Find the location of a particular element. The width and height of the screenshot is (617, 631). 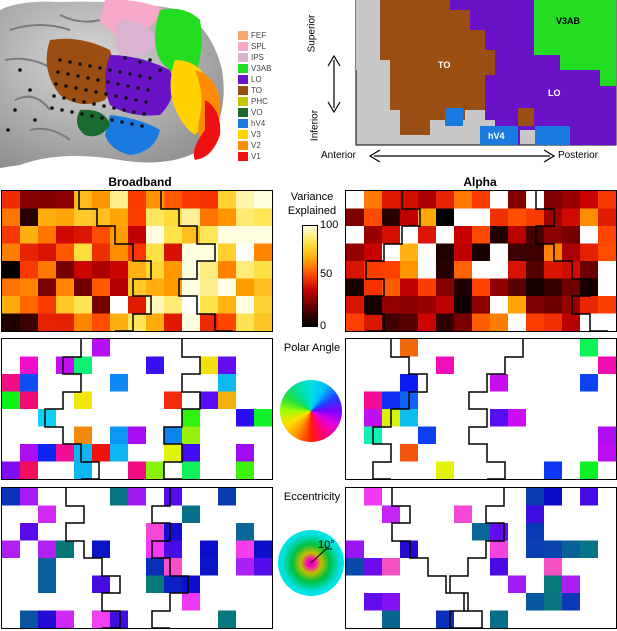

column-title-alpha: Alpha is located at coordinates (480, 182).